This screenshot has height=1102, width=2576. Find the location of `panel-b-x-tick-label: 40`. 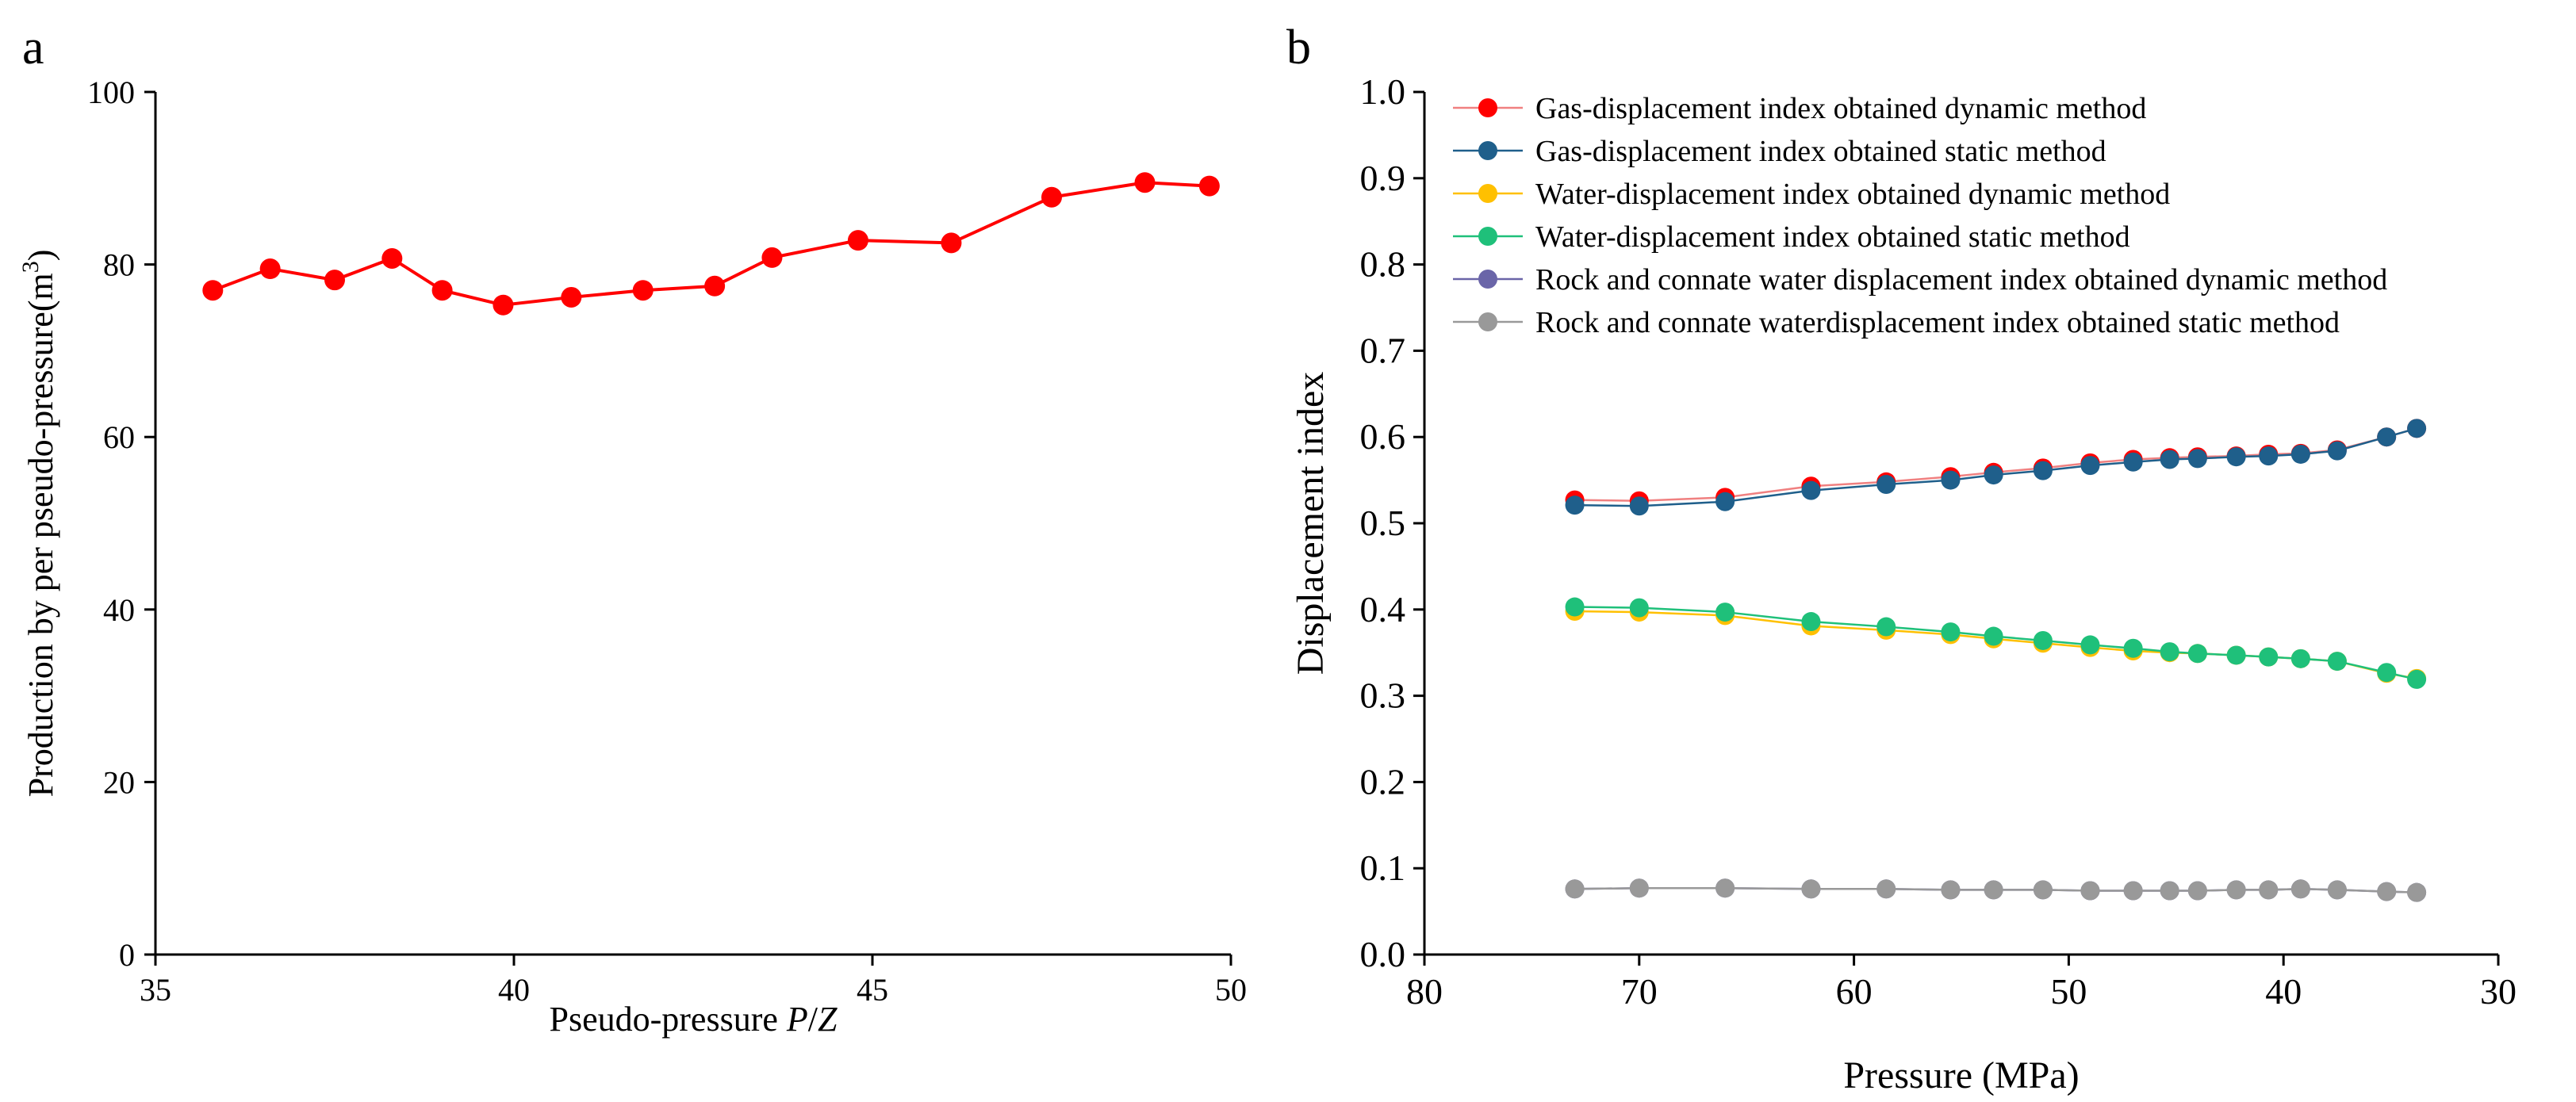

panel-b-x-tick-label: 40 is located at coordinates (2283, 991).